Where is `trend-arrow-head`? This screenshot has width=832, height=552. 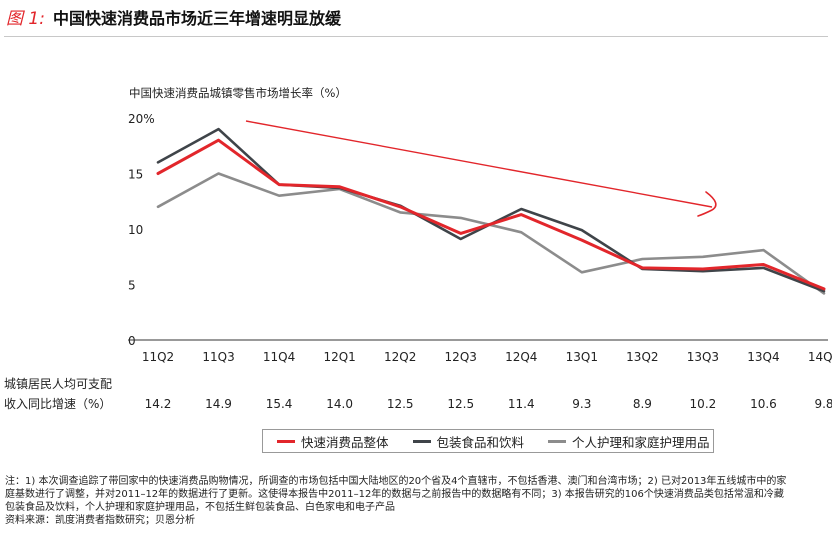 trend-arrow-head is located at coordinates (707, 204).